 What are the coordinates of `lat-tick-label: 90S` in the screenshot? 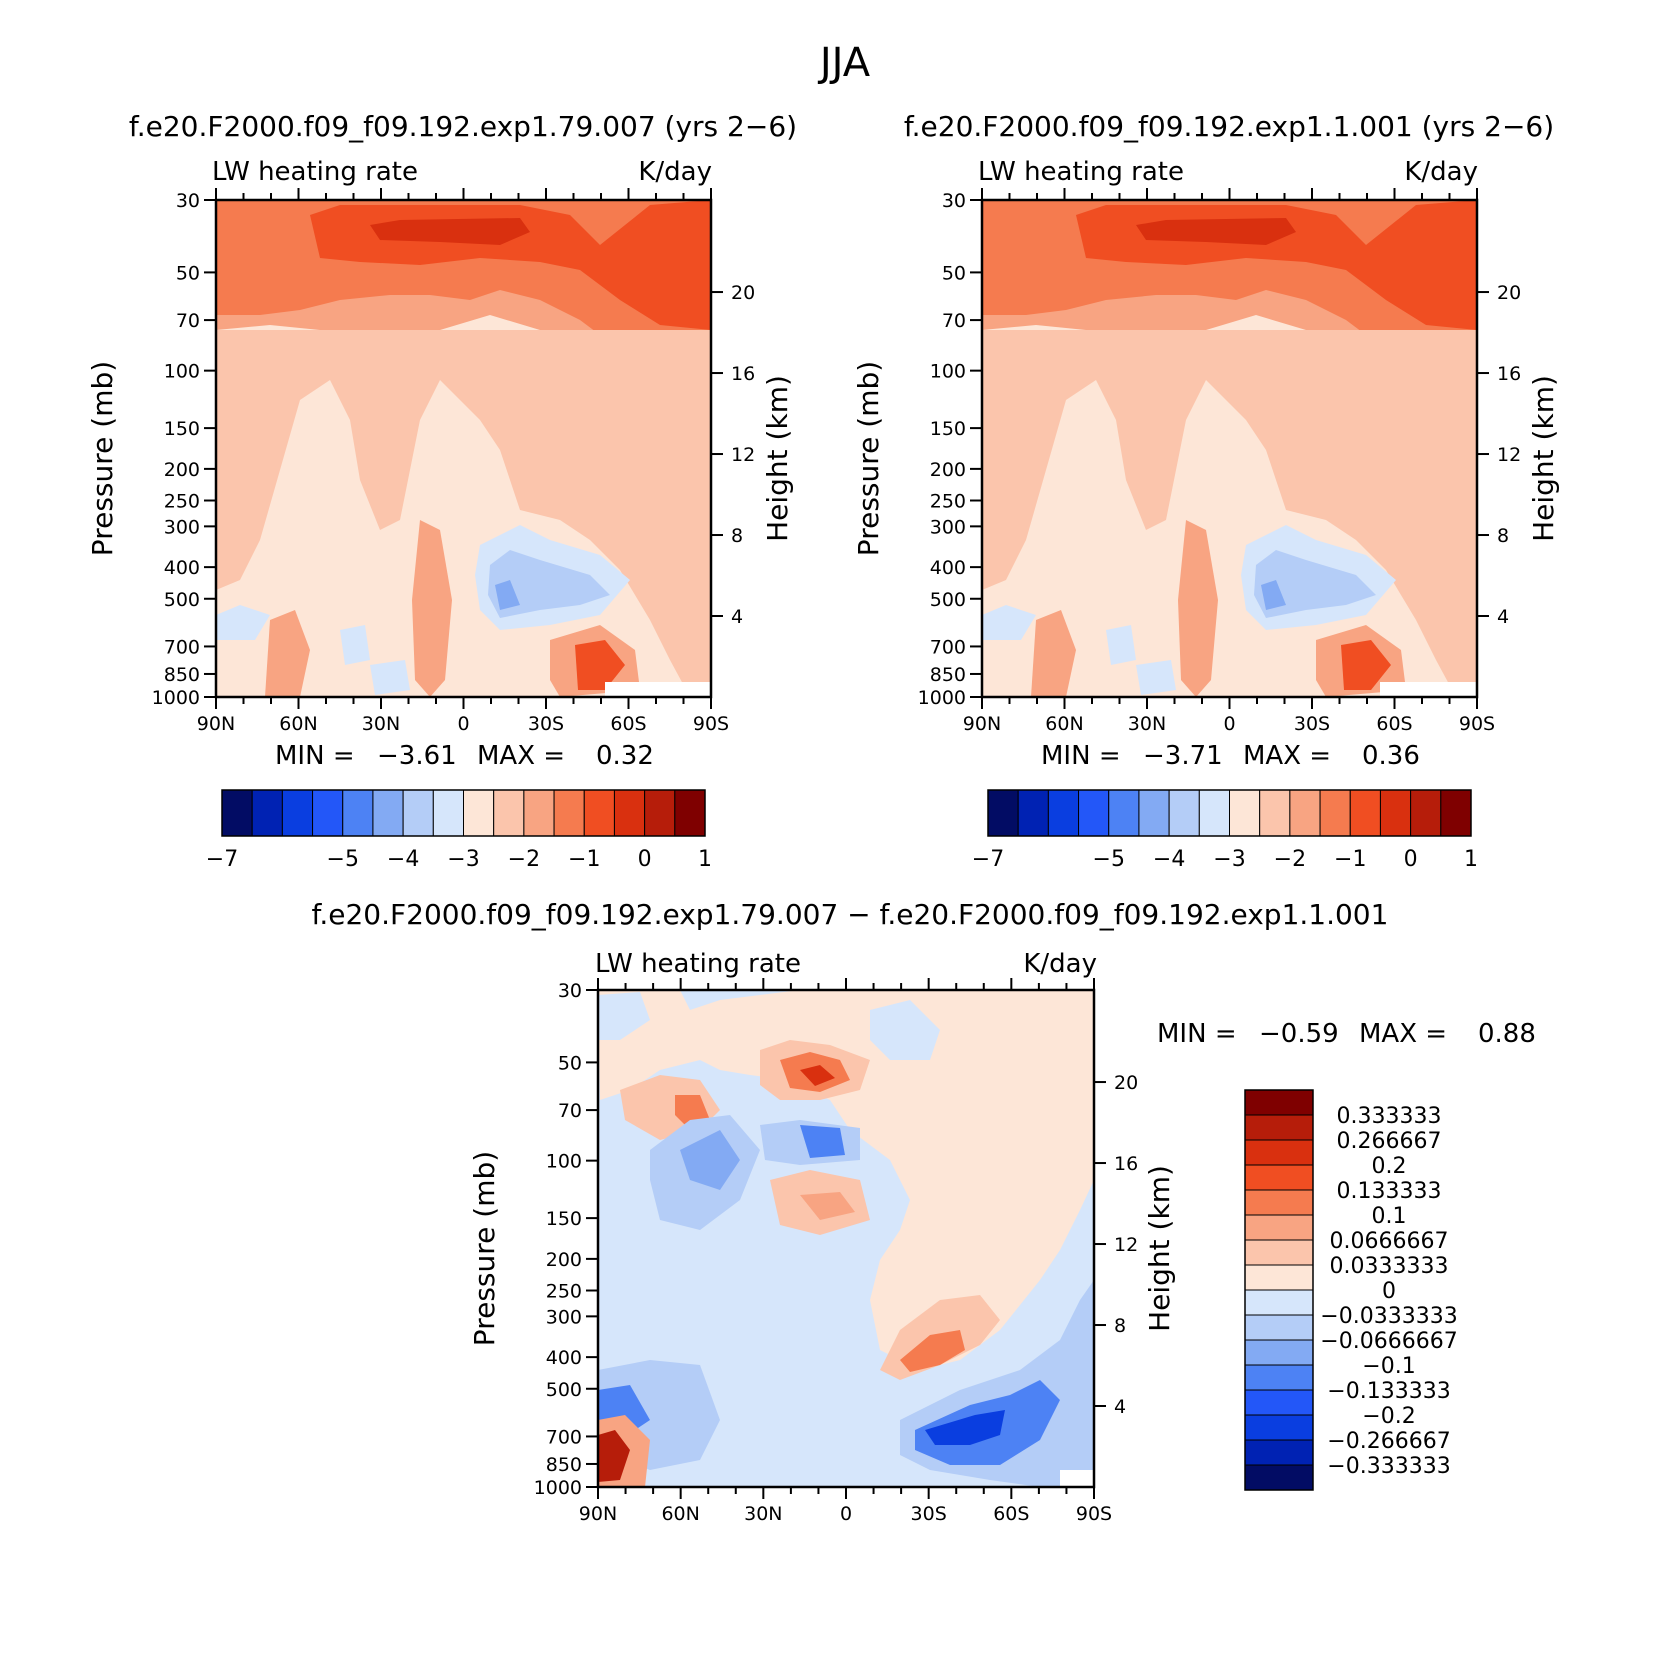 It's located at (1477, 724).